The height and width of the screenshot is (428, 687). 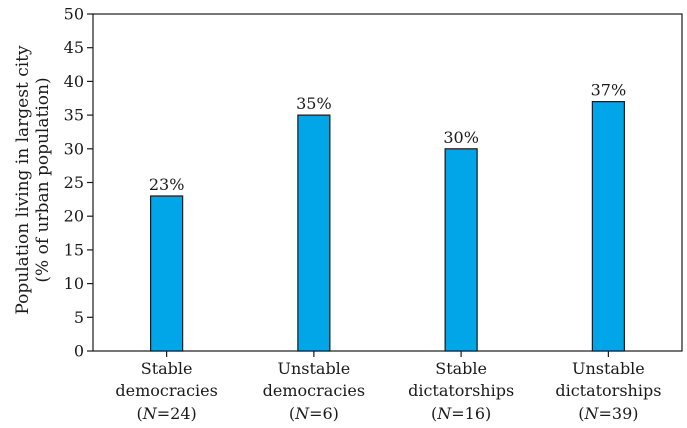 What do you see at coordinates (74, 115) in the screenshot?
I see `y-tick-label: 35` at bounding box center [74, 115].